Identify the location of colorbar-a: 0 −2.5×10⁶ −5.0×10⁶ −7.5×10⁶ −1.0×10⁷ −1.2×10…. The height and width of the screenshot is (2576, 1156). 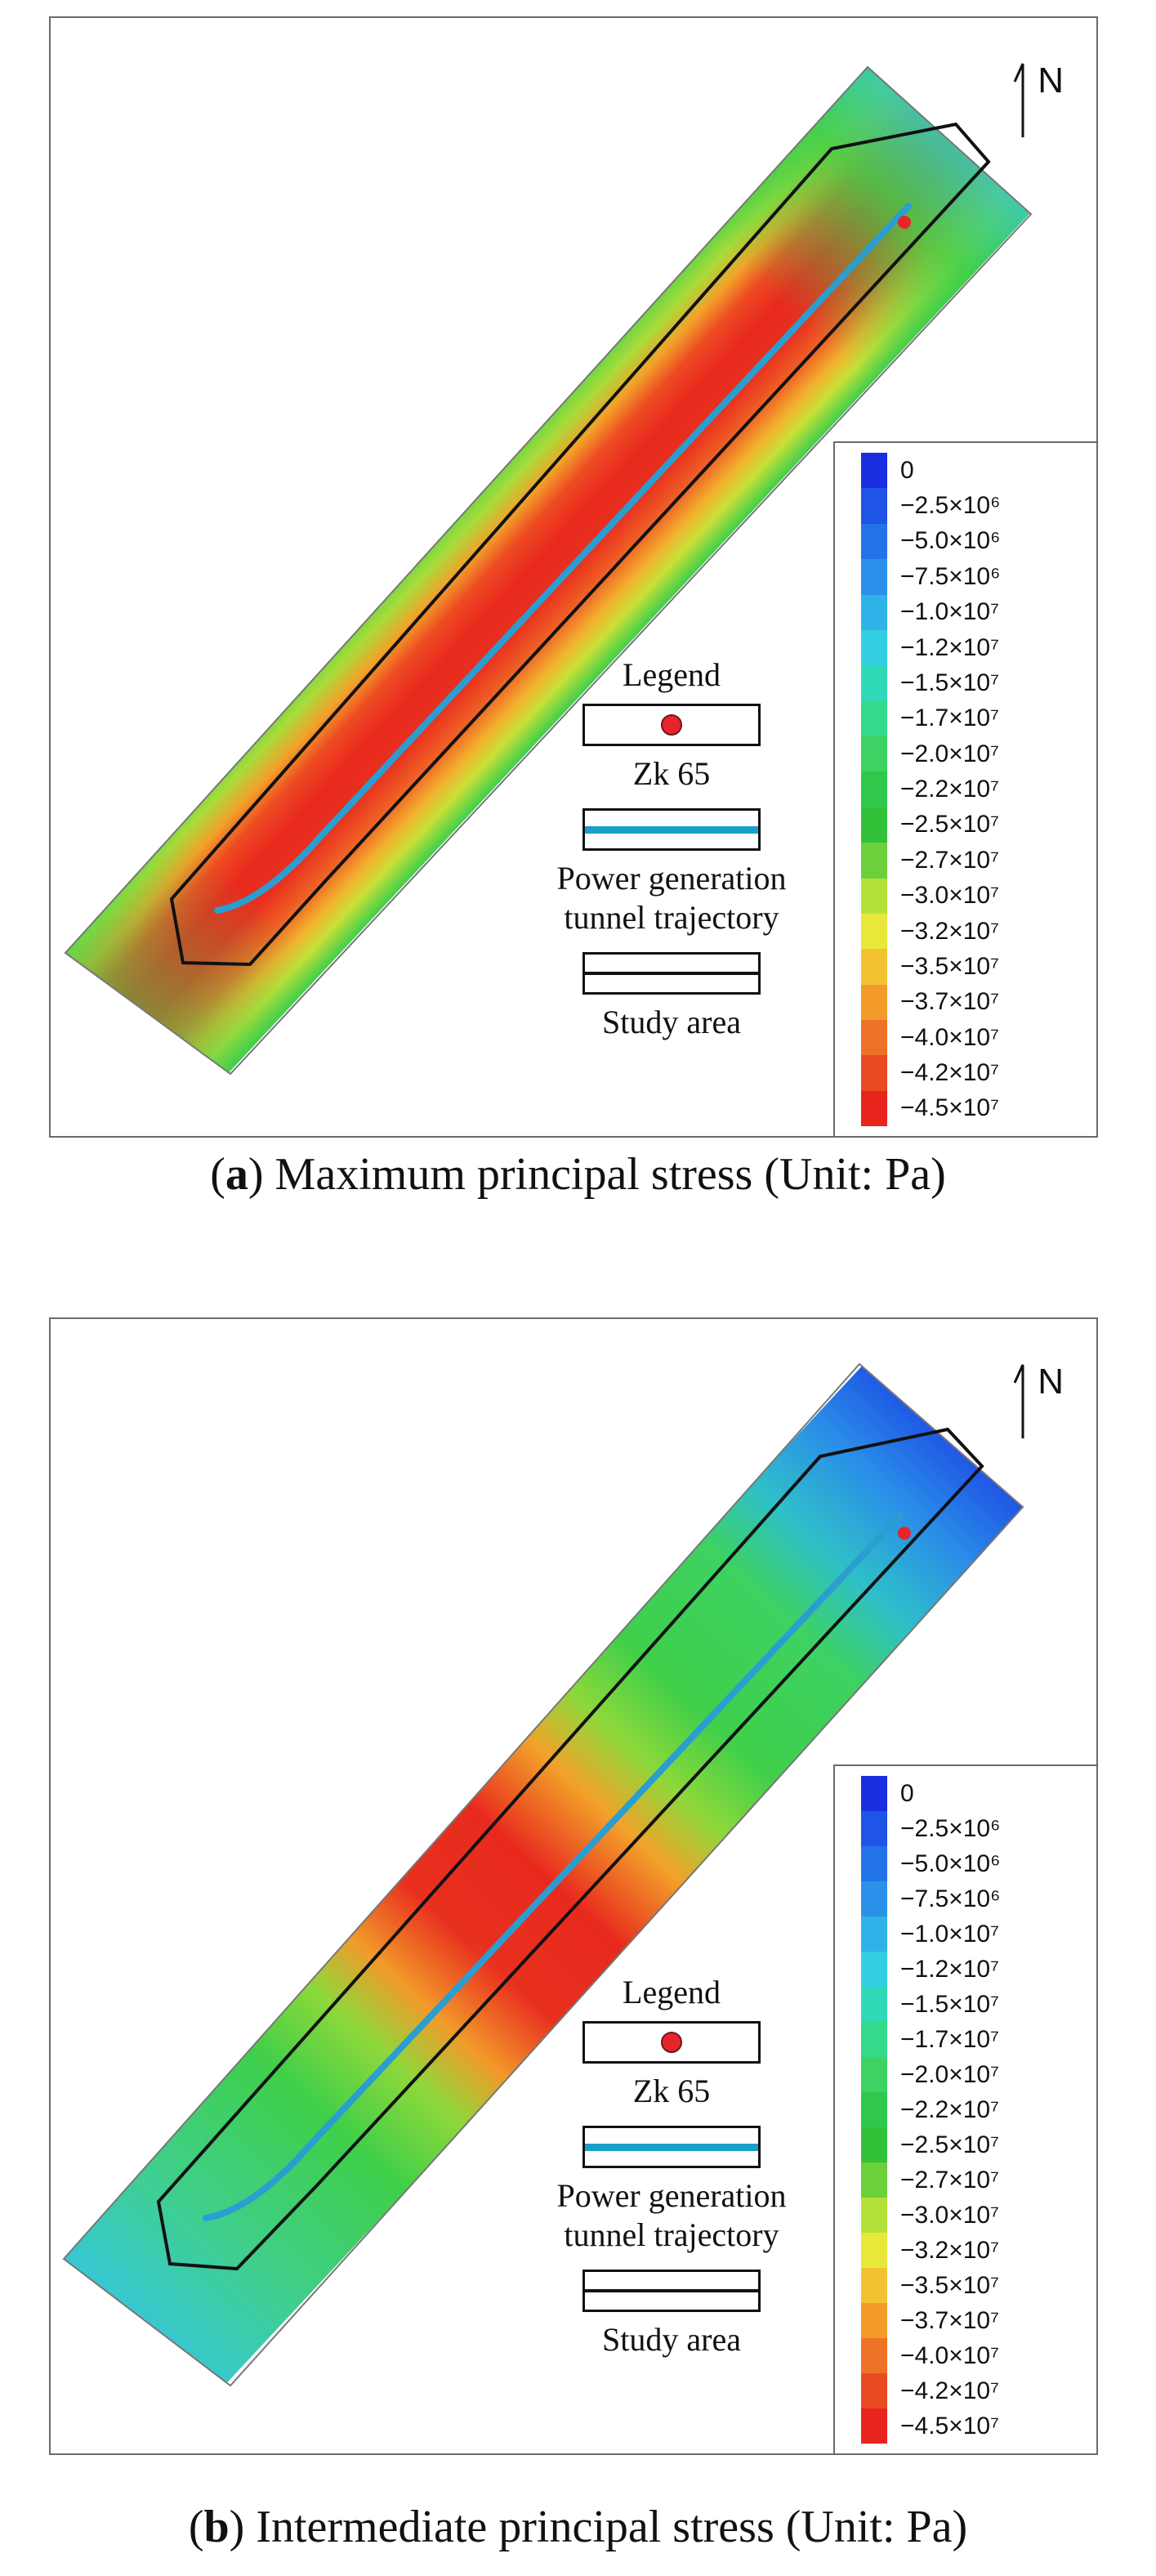
(964, 788).